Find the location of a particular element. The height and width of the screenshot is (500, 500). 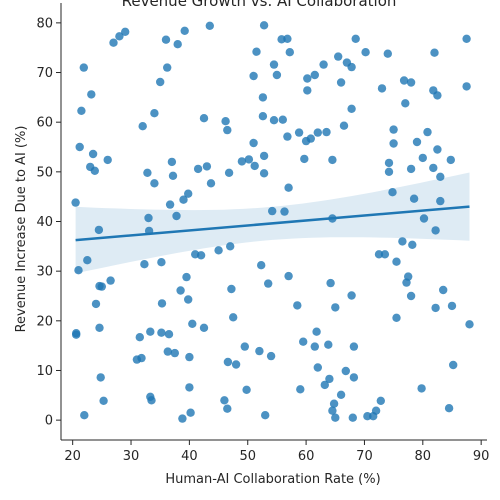

x-tick-label: 60 is located at coordinates (306, 456).